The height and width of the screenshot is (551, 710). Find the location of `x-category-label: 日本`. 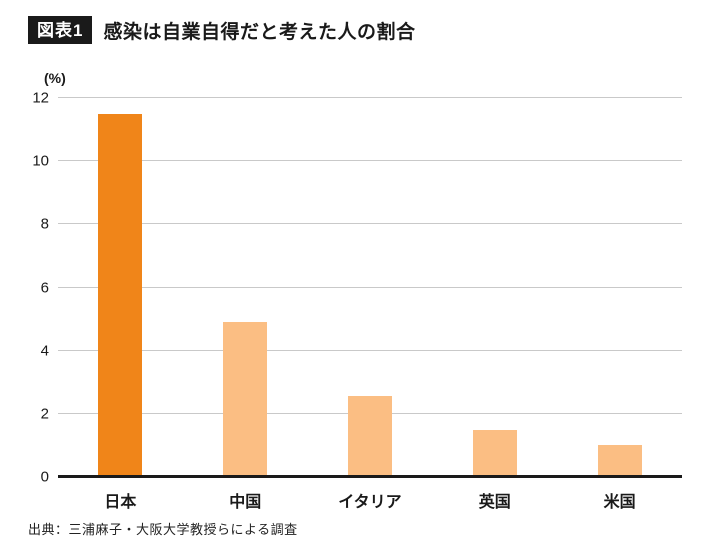

x-category-label: 日本 is located at coordinates (120, 502).